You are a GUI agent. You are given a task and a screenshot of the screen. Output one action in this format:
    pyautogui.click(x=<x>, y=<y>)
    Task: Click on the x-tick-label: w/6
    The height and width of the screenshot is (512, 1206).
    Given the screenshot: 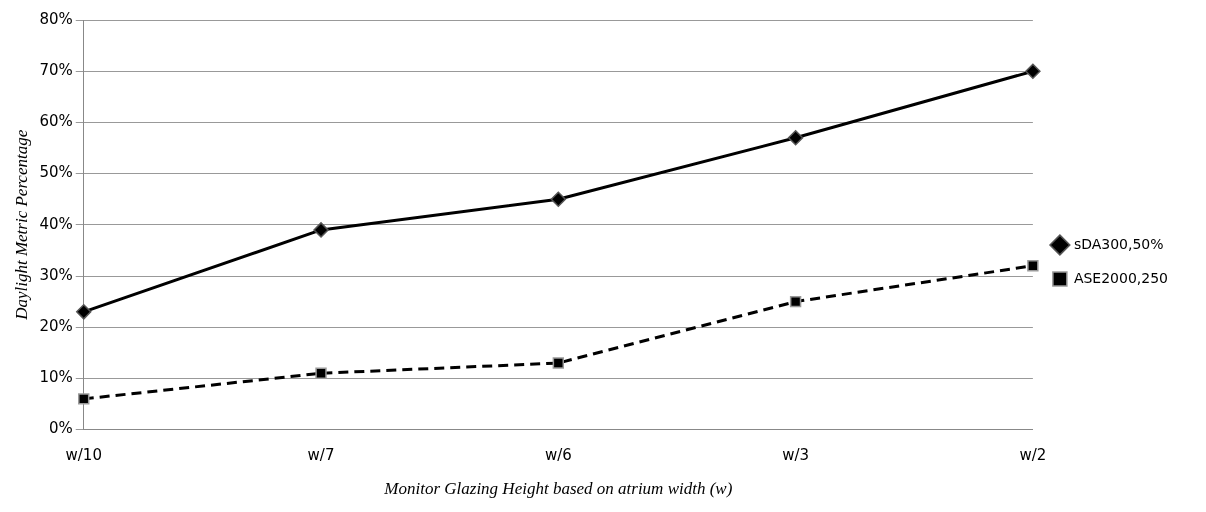 What is the action you would take?
    pyautogui.click(x=558, y=455)
    